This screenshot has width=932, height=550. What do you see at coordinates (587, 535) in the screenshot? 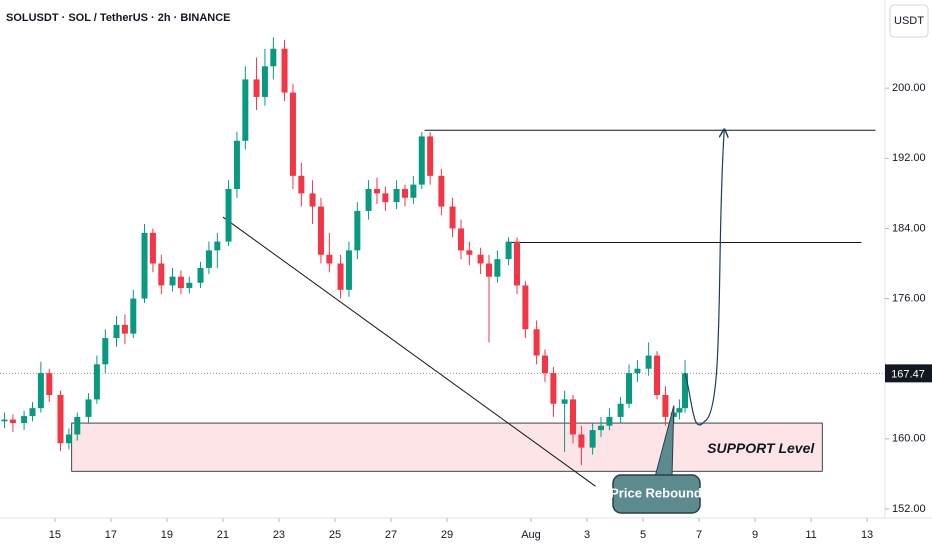
I see `x-tick-label: 3` at bounding box center [587, 535].